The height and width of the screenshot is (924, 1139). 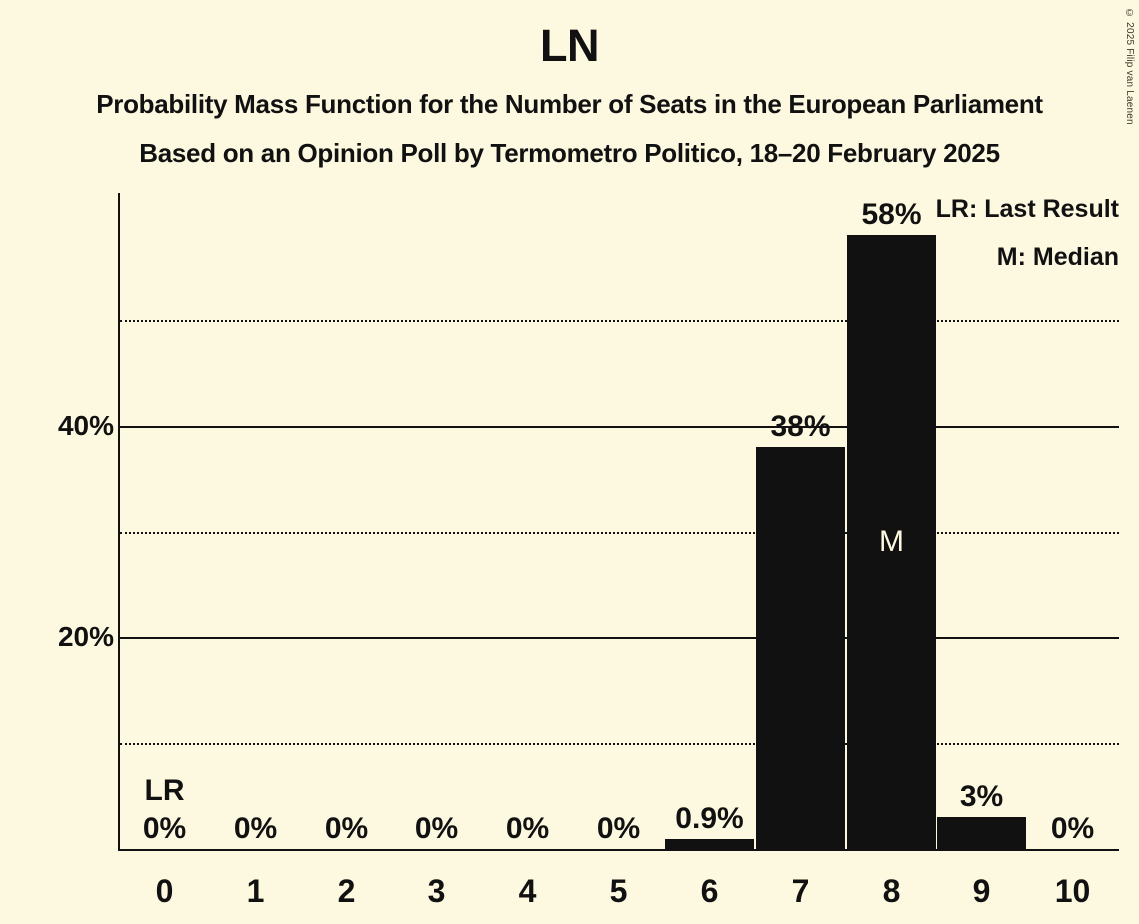 I want to click on x-axis-tick-label: 6, so click(x=709, y=891).